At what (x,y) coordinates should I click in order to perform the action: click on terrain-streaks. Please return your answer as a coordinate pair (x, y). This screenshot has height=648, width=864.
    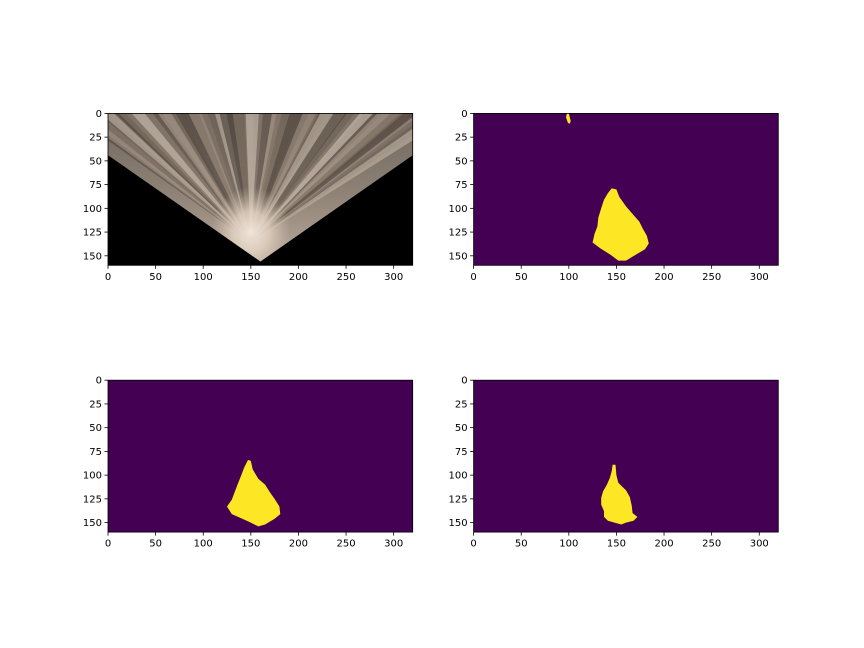
    Looking at the image, I should click on (260, 187).